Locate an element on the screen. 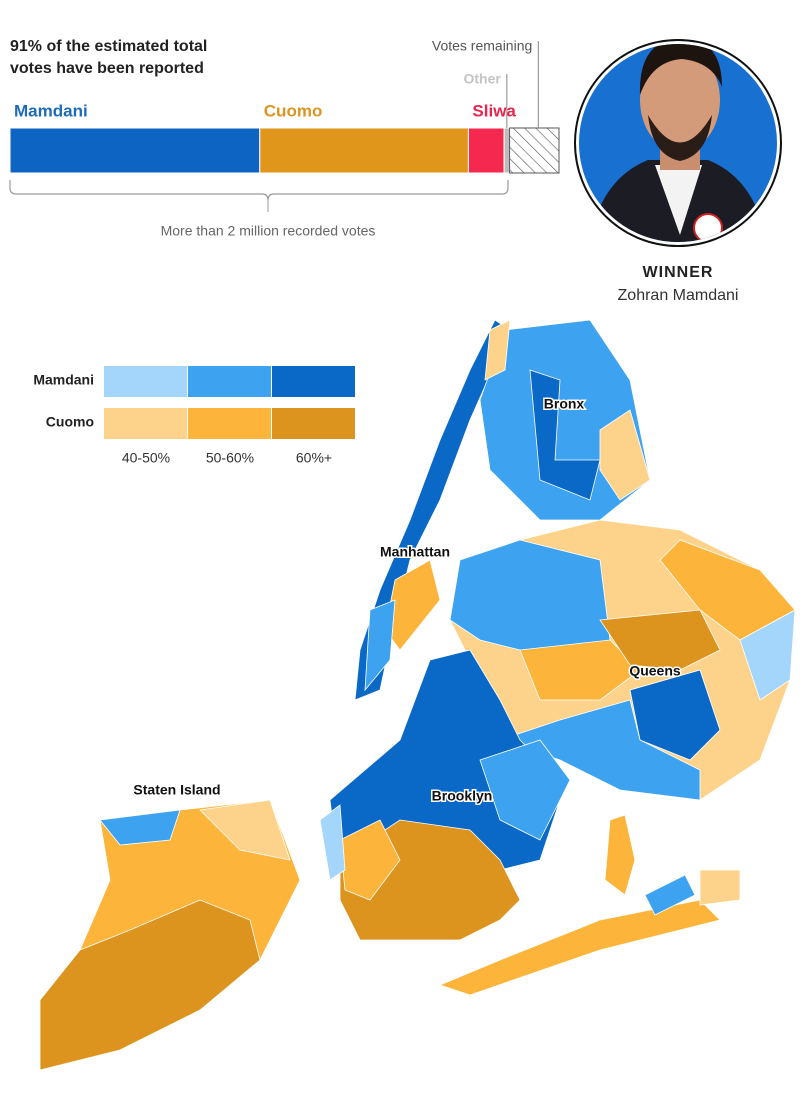 Image resolution: width=812 pixels, height=1119 pixels. segment-label: Mamdani is located at coordinates (51, 110).